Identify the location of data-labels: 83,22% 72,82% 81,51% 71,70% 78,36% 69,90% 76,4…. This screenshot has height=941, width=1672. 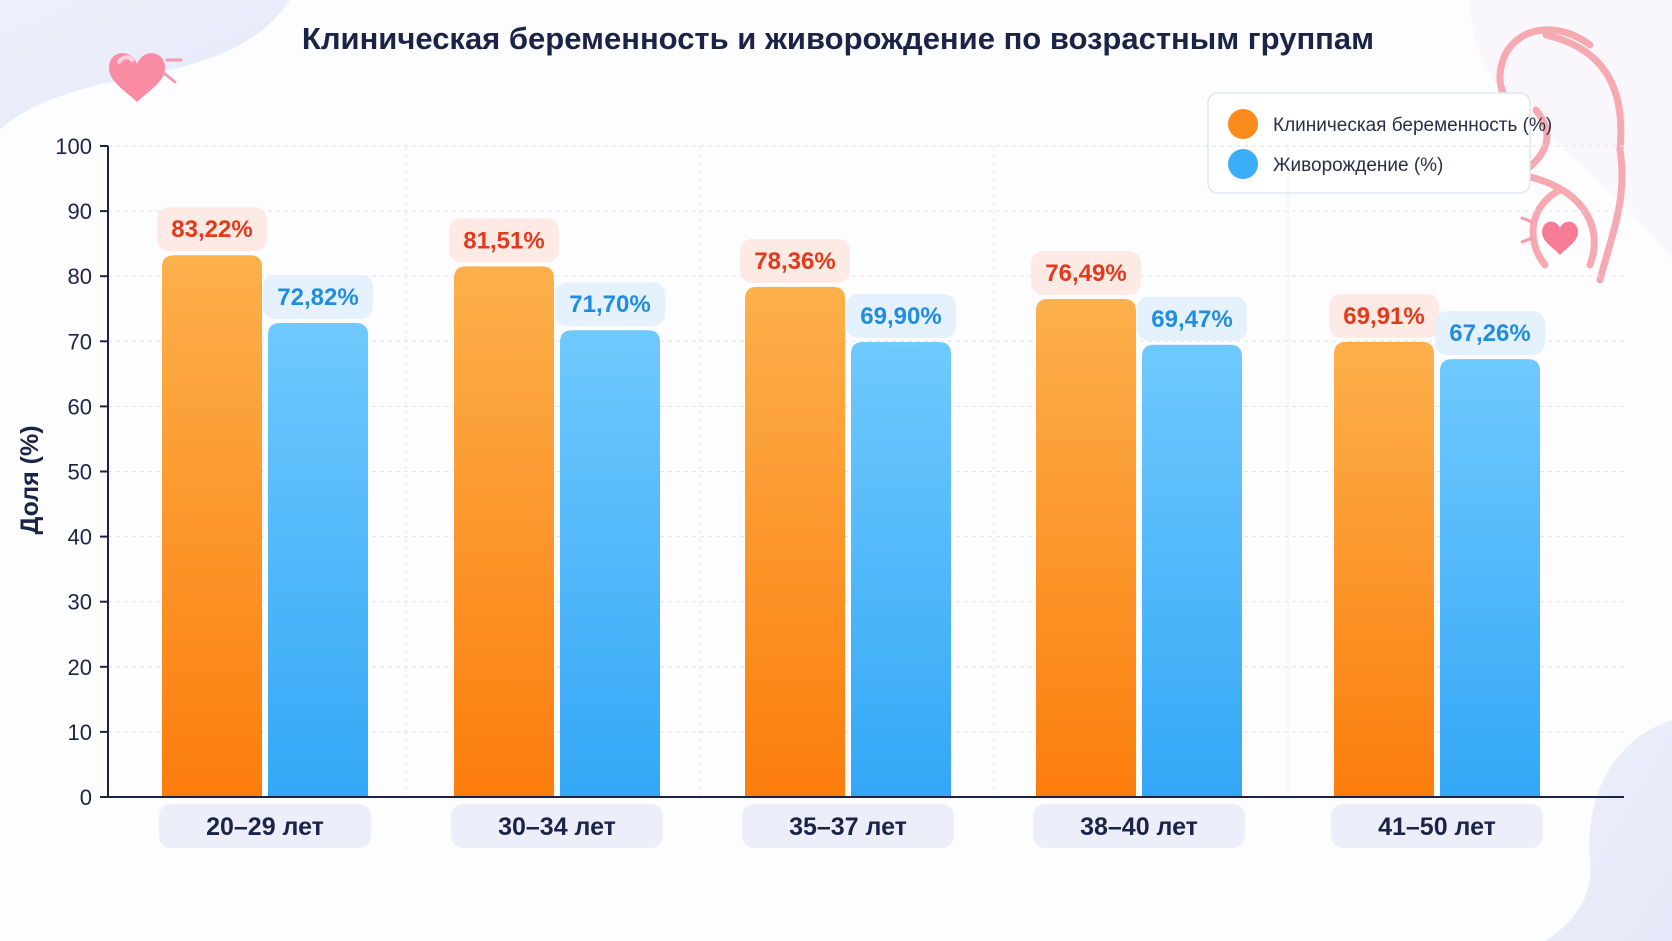
(851, 281).